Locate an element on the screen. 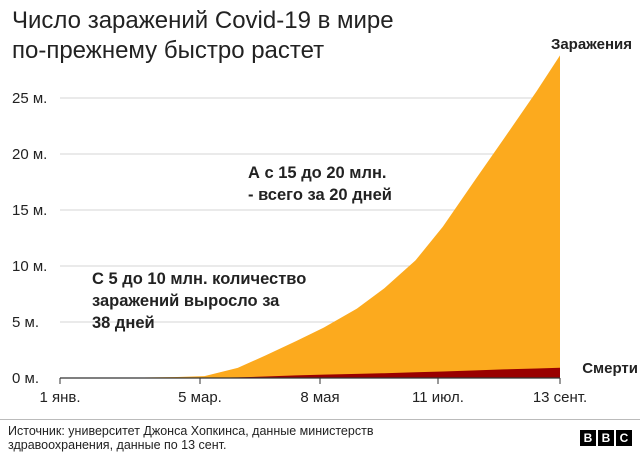 The height and width of the screenshot is (454, 640). series-label-infections: Заражения is located at coordinates (591, 44).